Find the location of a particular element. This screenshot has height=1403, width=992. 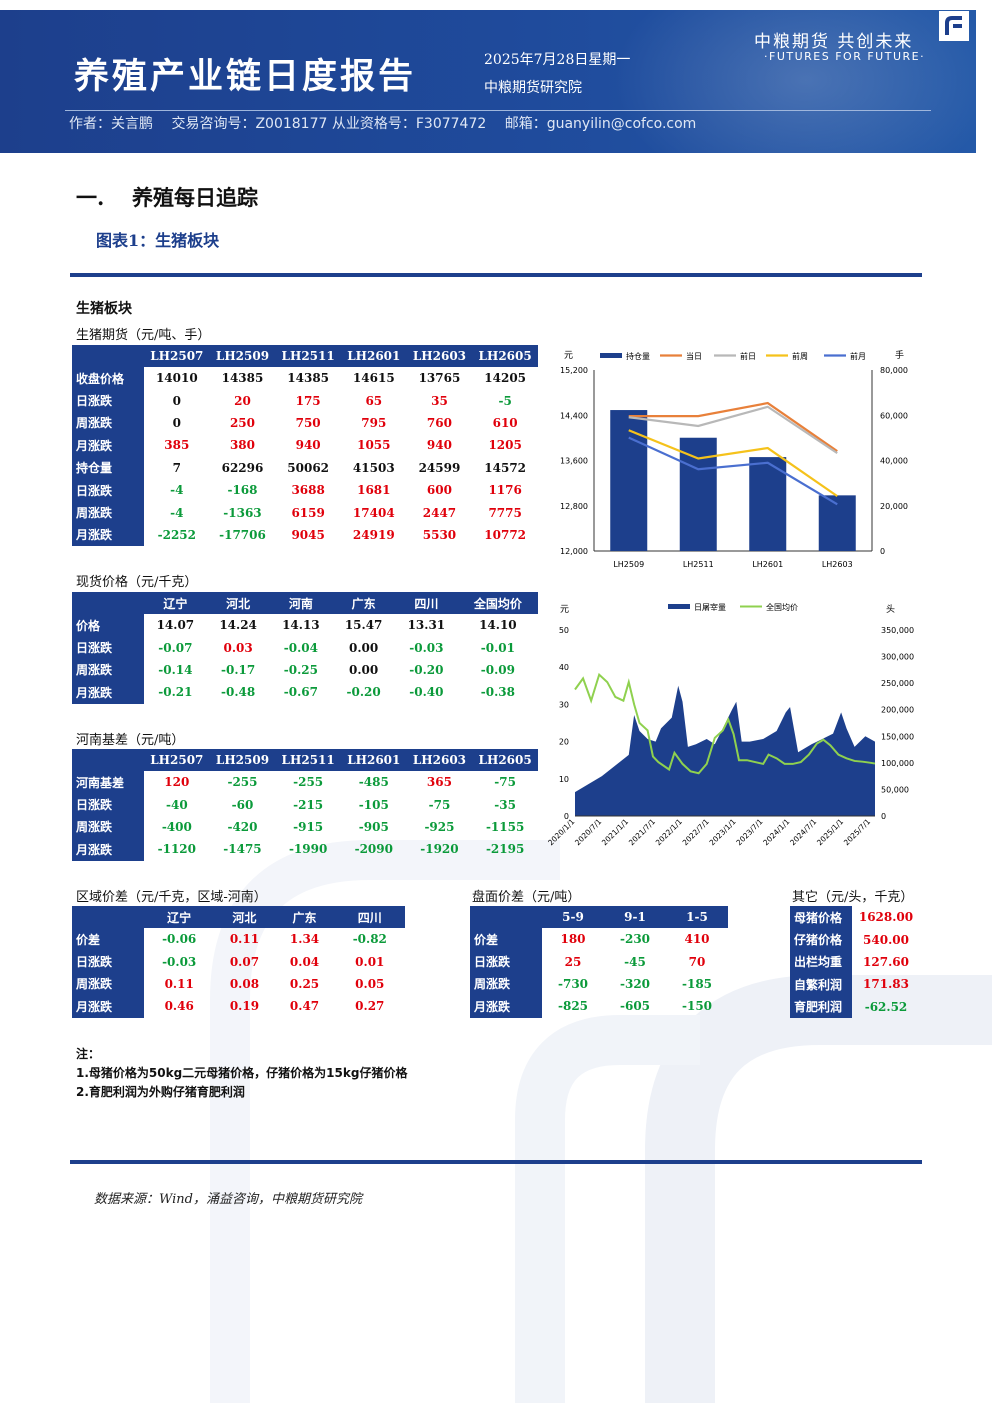

row-label: 价格 is located at coordinates (108, 625).